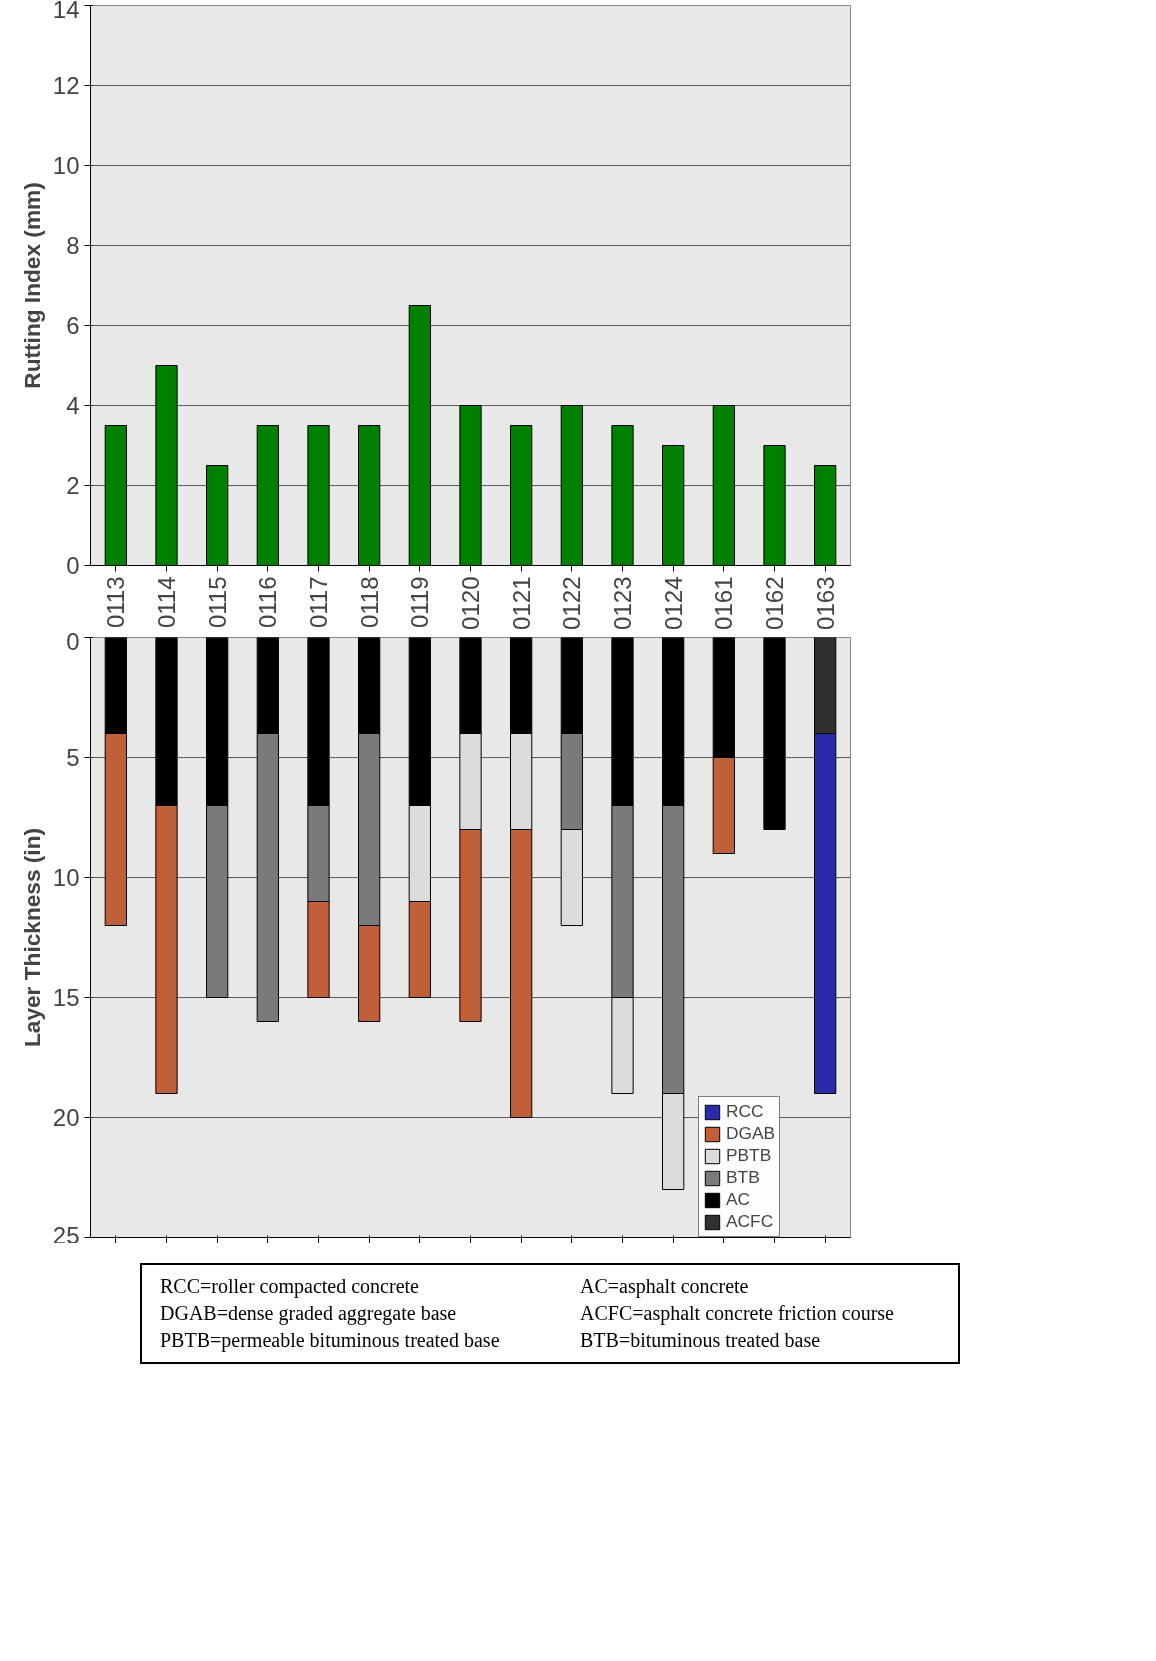  Describe the element at coordinates (774, 733) in the screenshot. I see `bar` at that location.